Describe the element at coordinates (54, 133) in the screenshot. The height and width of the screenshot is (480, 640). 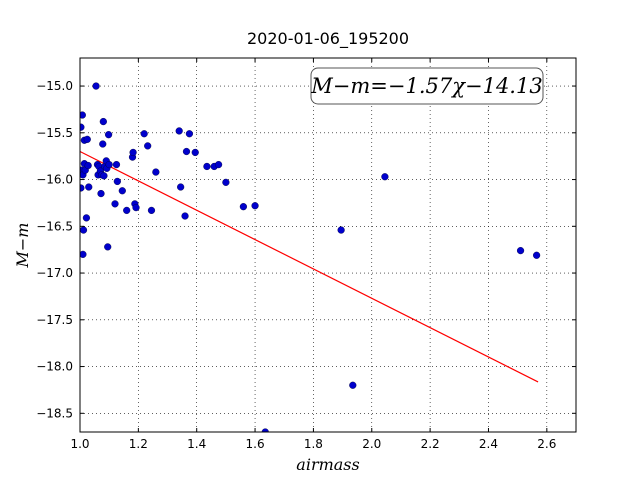
I see `y-tick-label: −15.5` at that location.